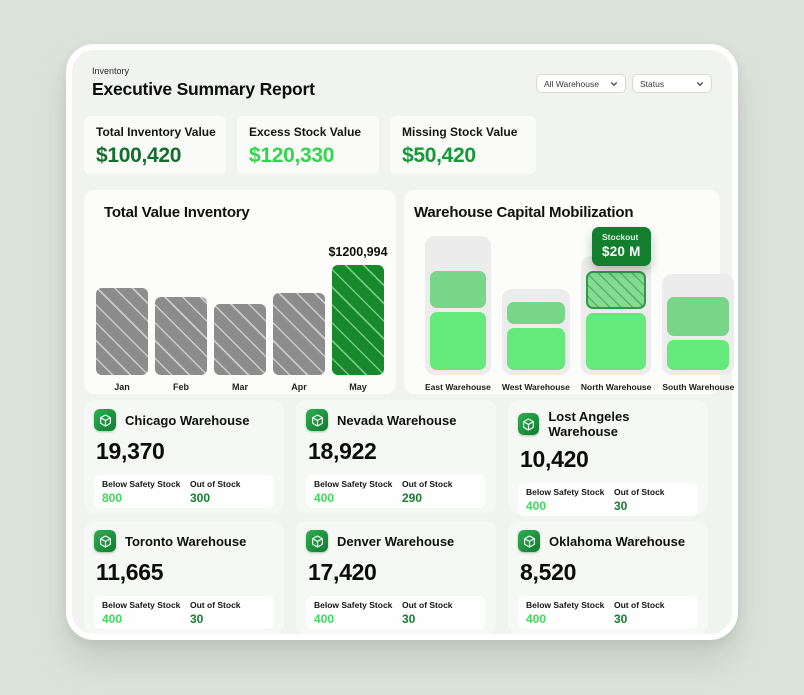  I want to click on out-of-stock-value: 290, so click(412, 498).